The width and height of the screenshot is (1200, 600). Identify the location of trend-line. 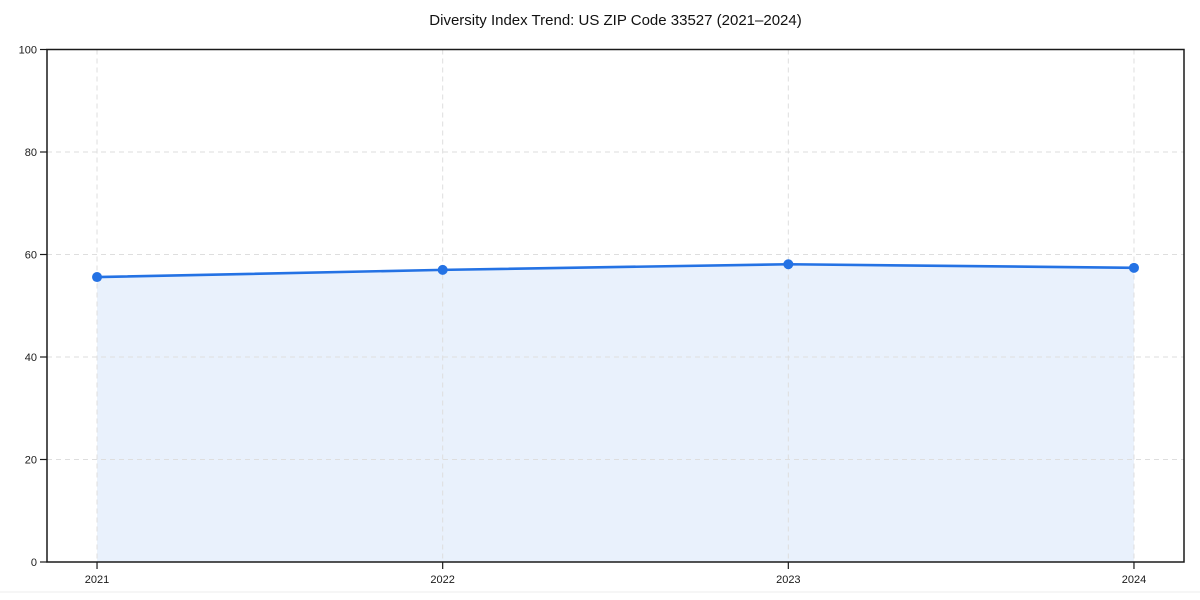
(615, 270).